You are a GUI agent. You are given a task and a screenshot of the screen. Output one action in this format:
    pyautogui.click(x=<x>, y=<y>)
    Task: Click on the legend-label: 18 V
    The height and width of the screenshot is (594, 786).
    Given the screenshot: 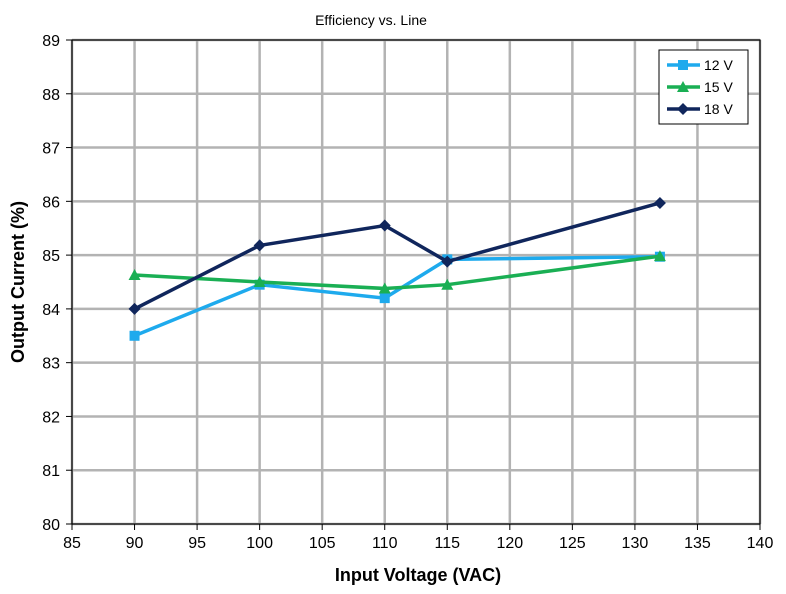 What is the action you would take?
    pyautogui.click(x=718, y=109)
    